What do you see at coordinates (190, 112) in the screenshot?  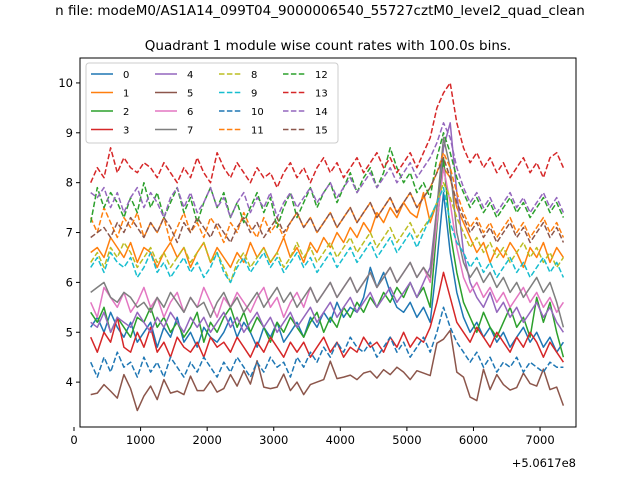 I see `legend-label-6: 6` at bounding box center [190, 112].